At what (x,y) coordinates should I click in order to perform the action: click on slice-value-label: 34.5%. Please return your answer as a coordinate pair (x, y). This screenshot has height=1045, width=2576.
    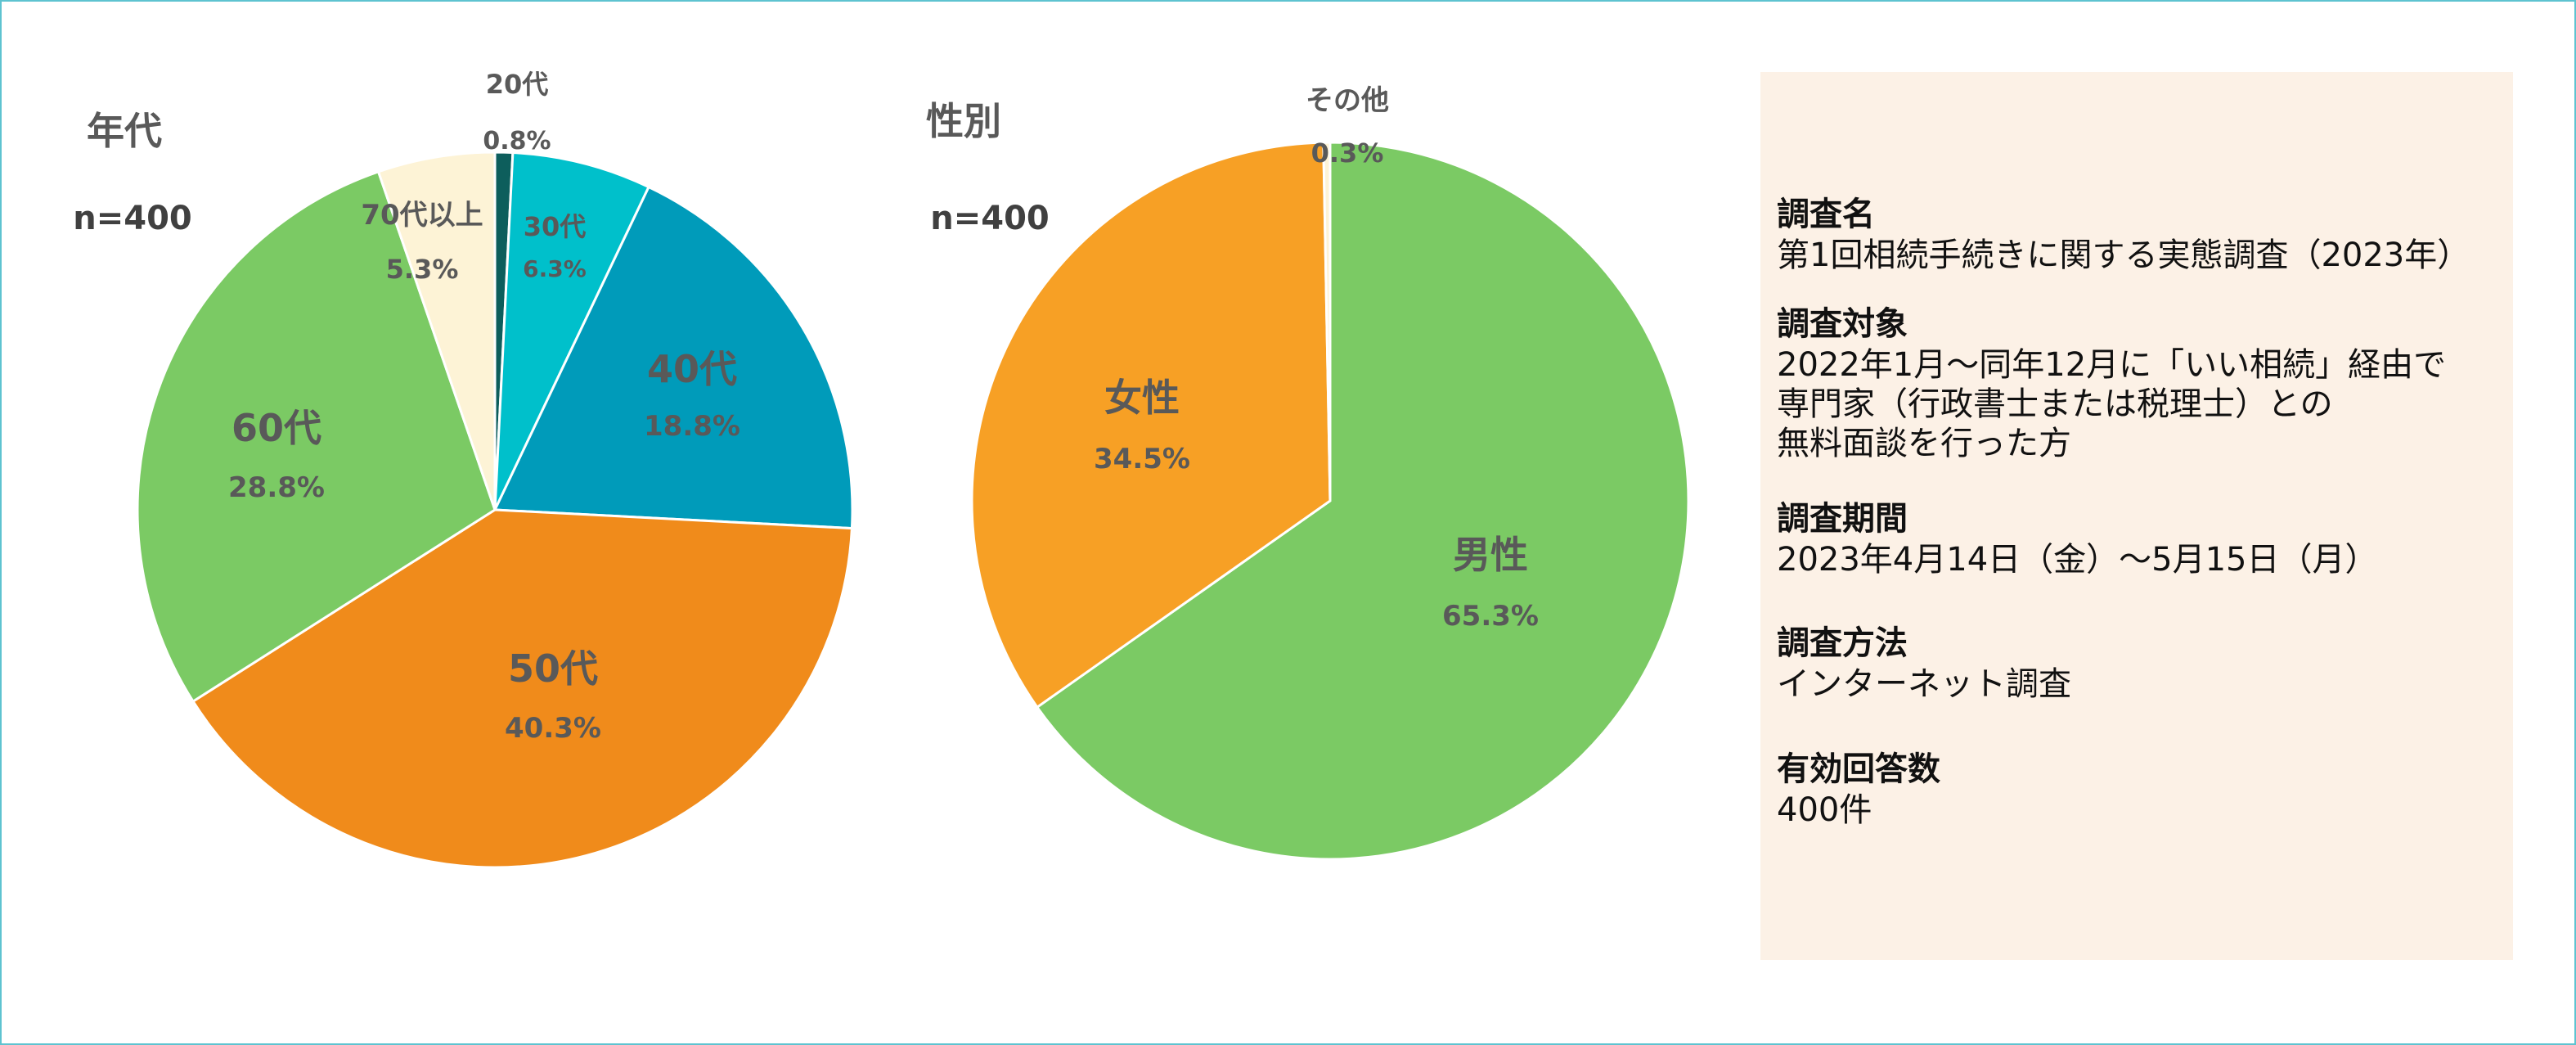
    Looking at the image, I should click on (1142, 459).